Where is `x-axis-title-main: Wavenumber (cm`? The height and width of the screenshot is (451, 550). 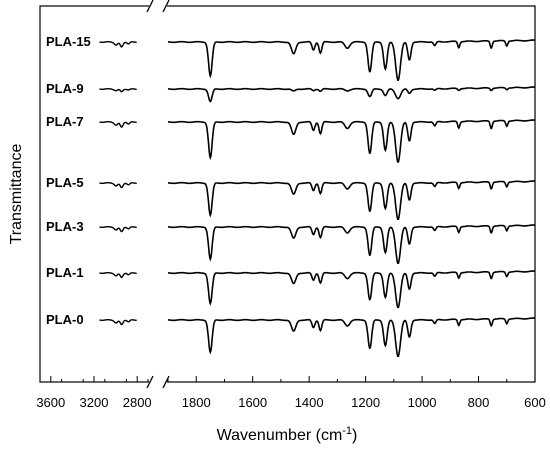
x-axis-title-main: Wavenumber (cm is located at coordinates (280, 435).